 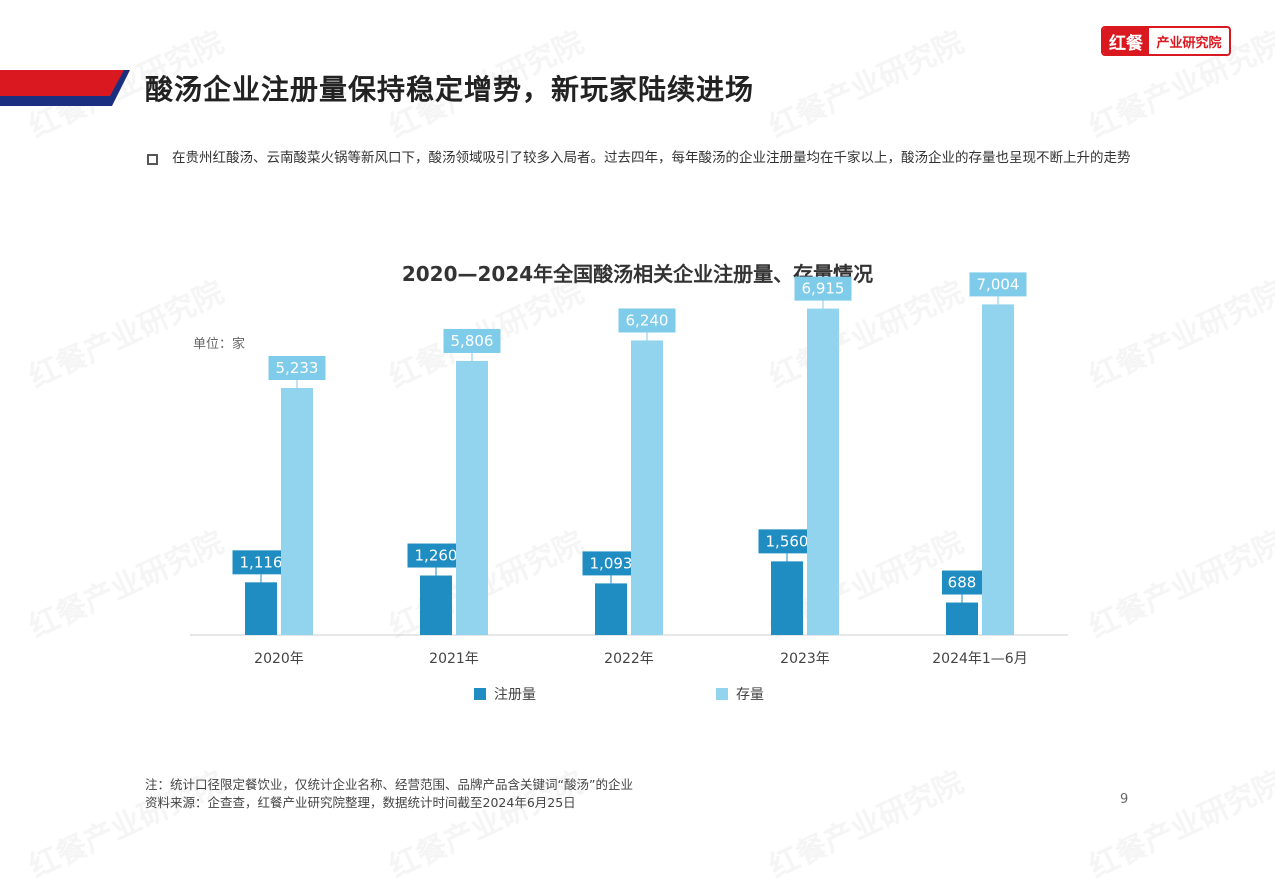 What do you see at coordinates (805, 659) in the screenshot?
I see `x-tick-label: 2023年` at bounding box center [805, 659].